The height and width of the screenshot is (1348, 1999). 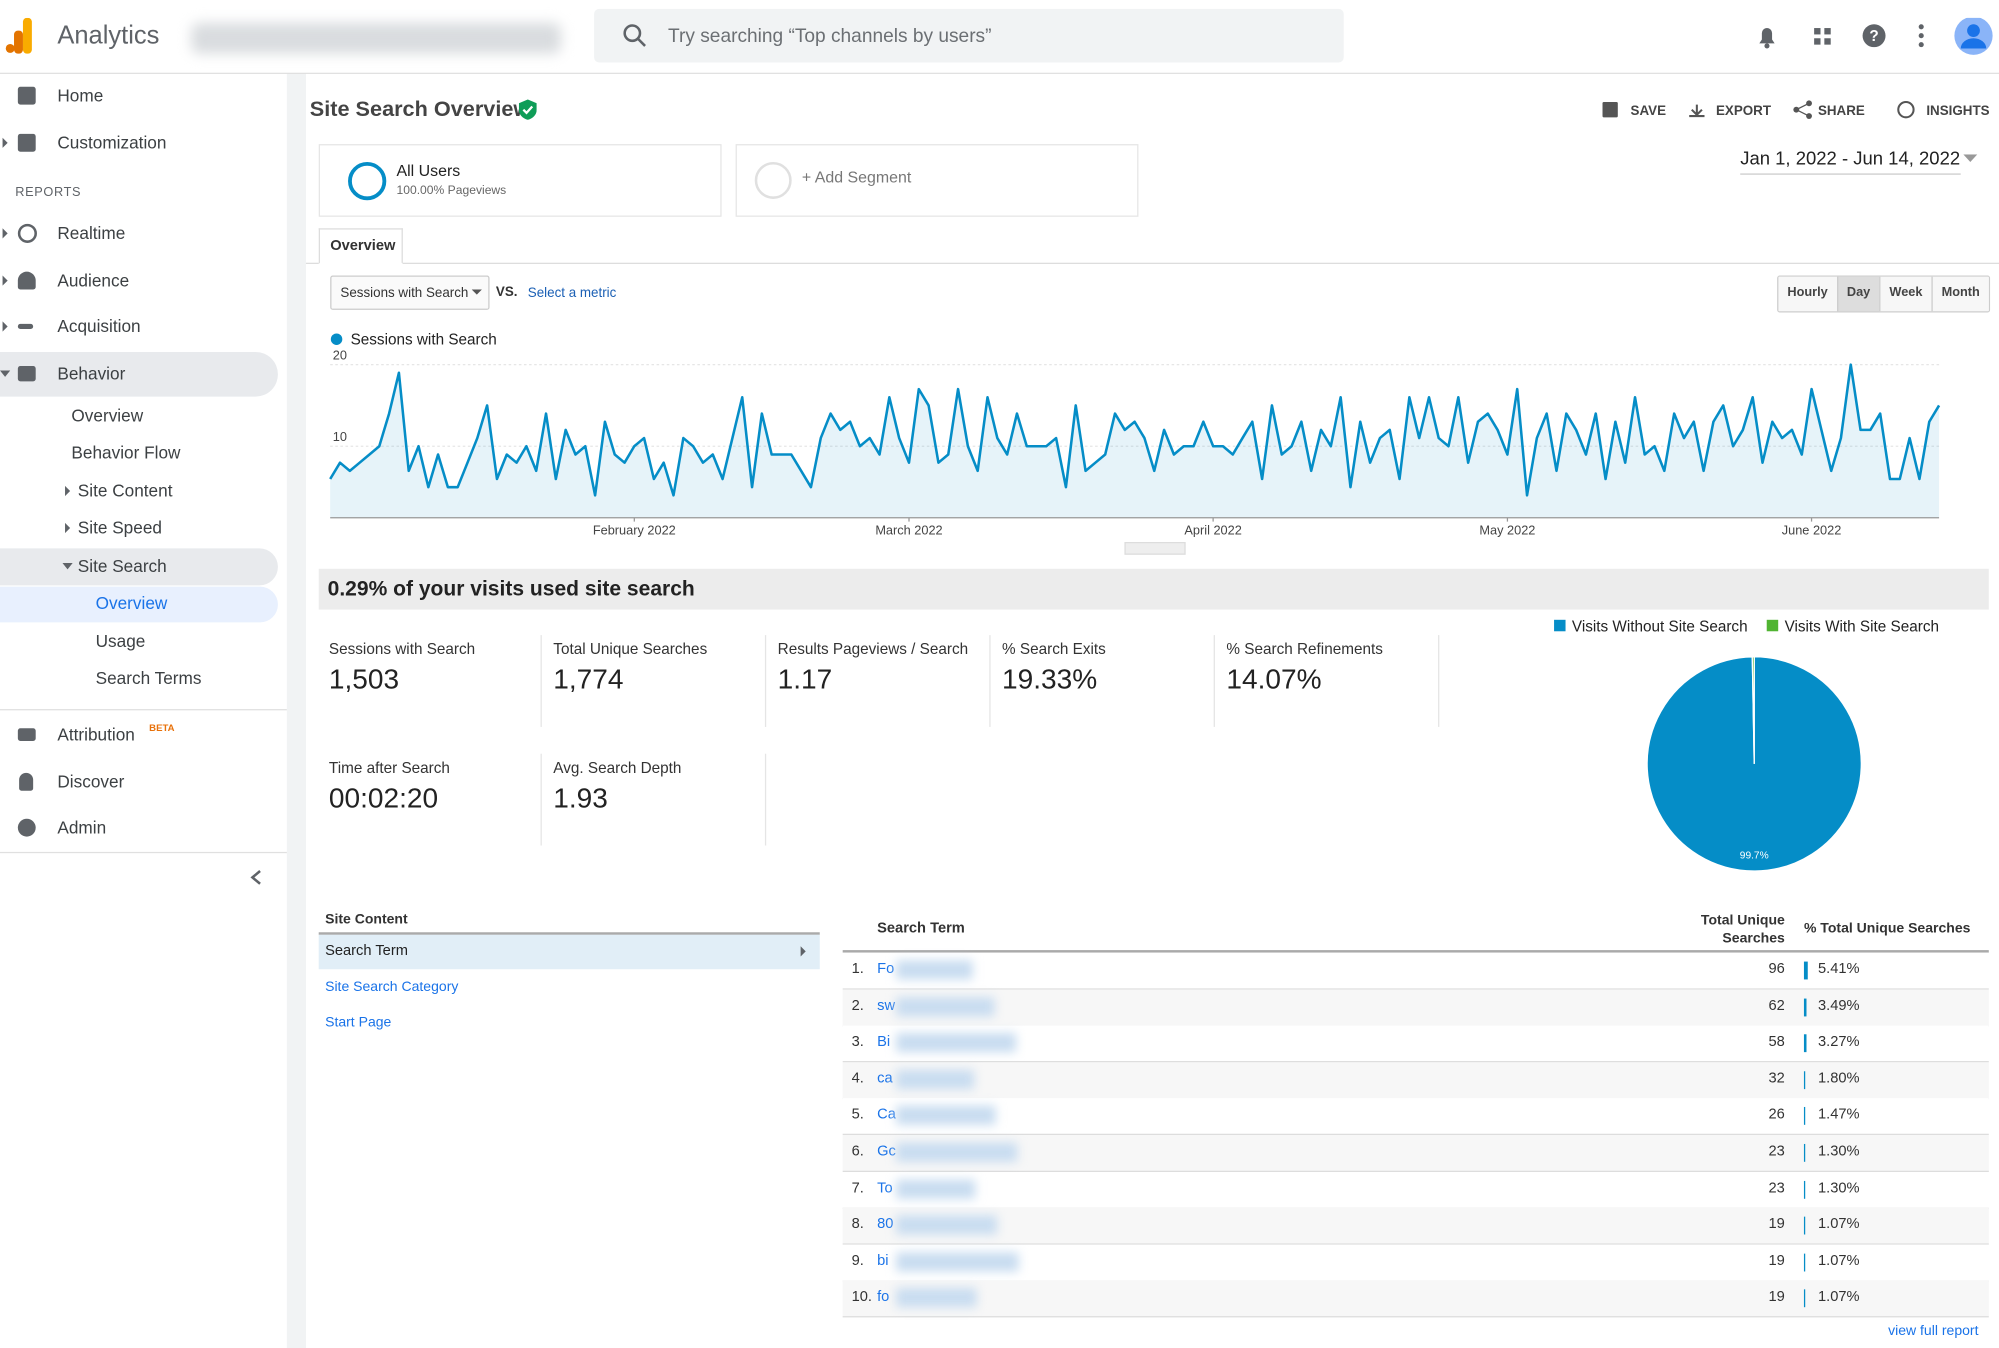 I want to click on nav-item: Site Search, so click(x=122, y=566).